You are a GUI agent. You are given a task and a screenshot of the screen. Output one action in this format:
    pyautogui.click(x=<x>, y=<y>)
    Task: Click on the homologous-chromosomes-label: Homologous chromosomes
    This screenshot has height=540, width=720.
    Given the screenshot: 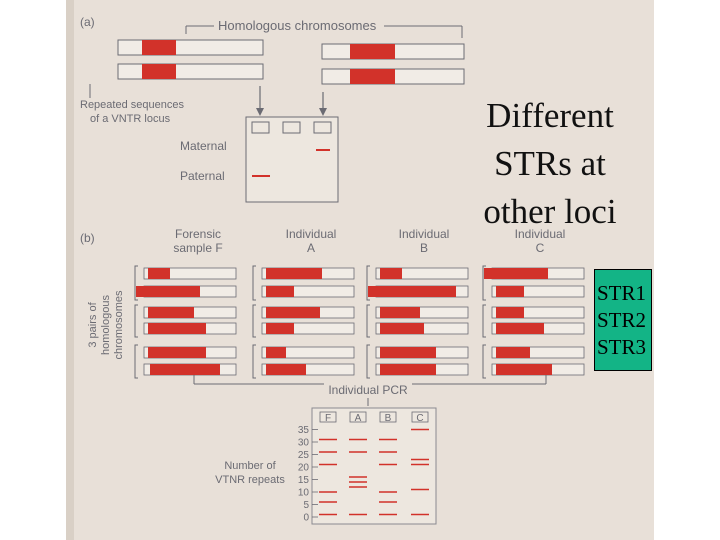 What is the action you would take?
    pyautogui.click(x=297, y=25)
    